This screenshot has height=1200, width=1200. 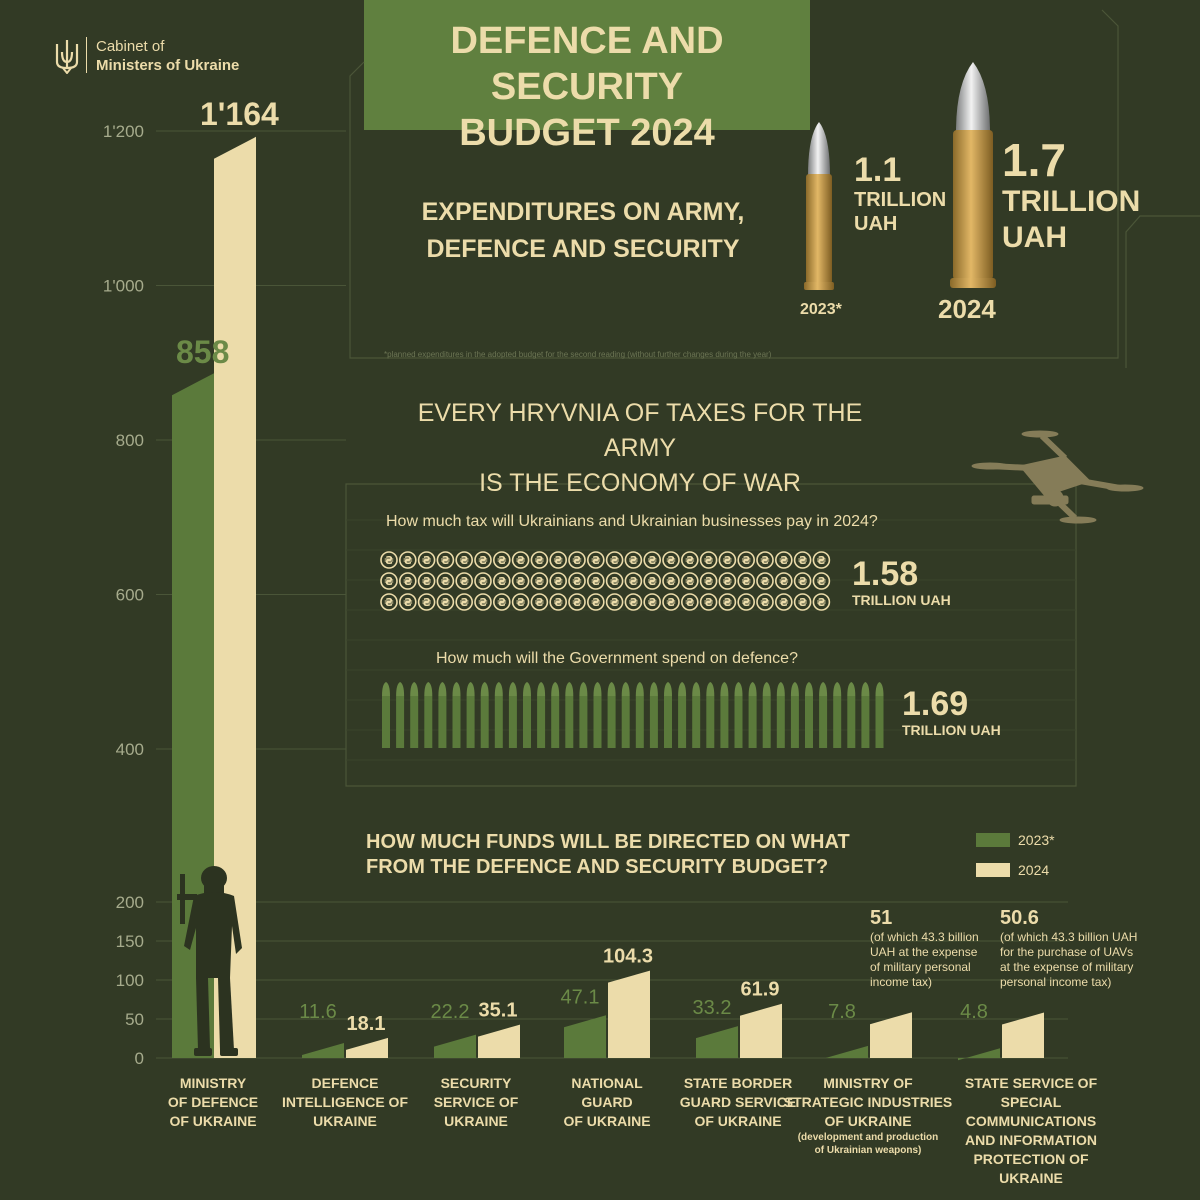 What do you see at coordinates (1067, 967) in the screenshot?
I see `annotation-special-l3: at the expense of military` at bounding box center [1067, 967].